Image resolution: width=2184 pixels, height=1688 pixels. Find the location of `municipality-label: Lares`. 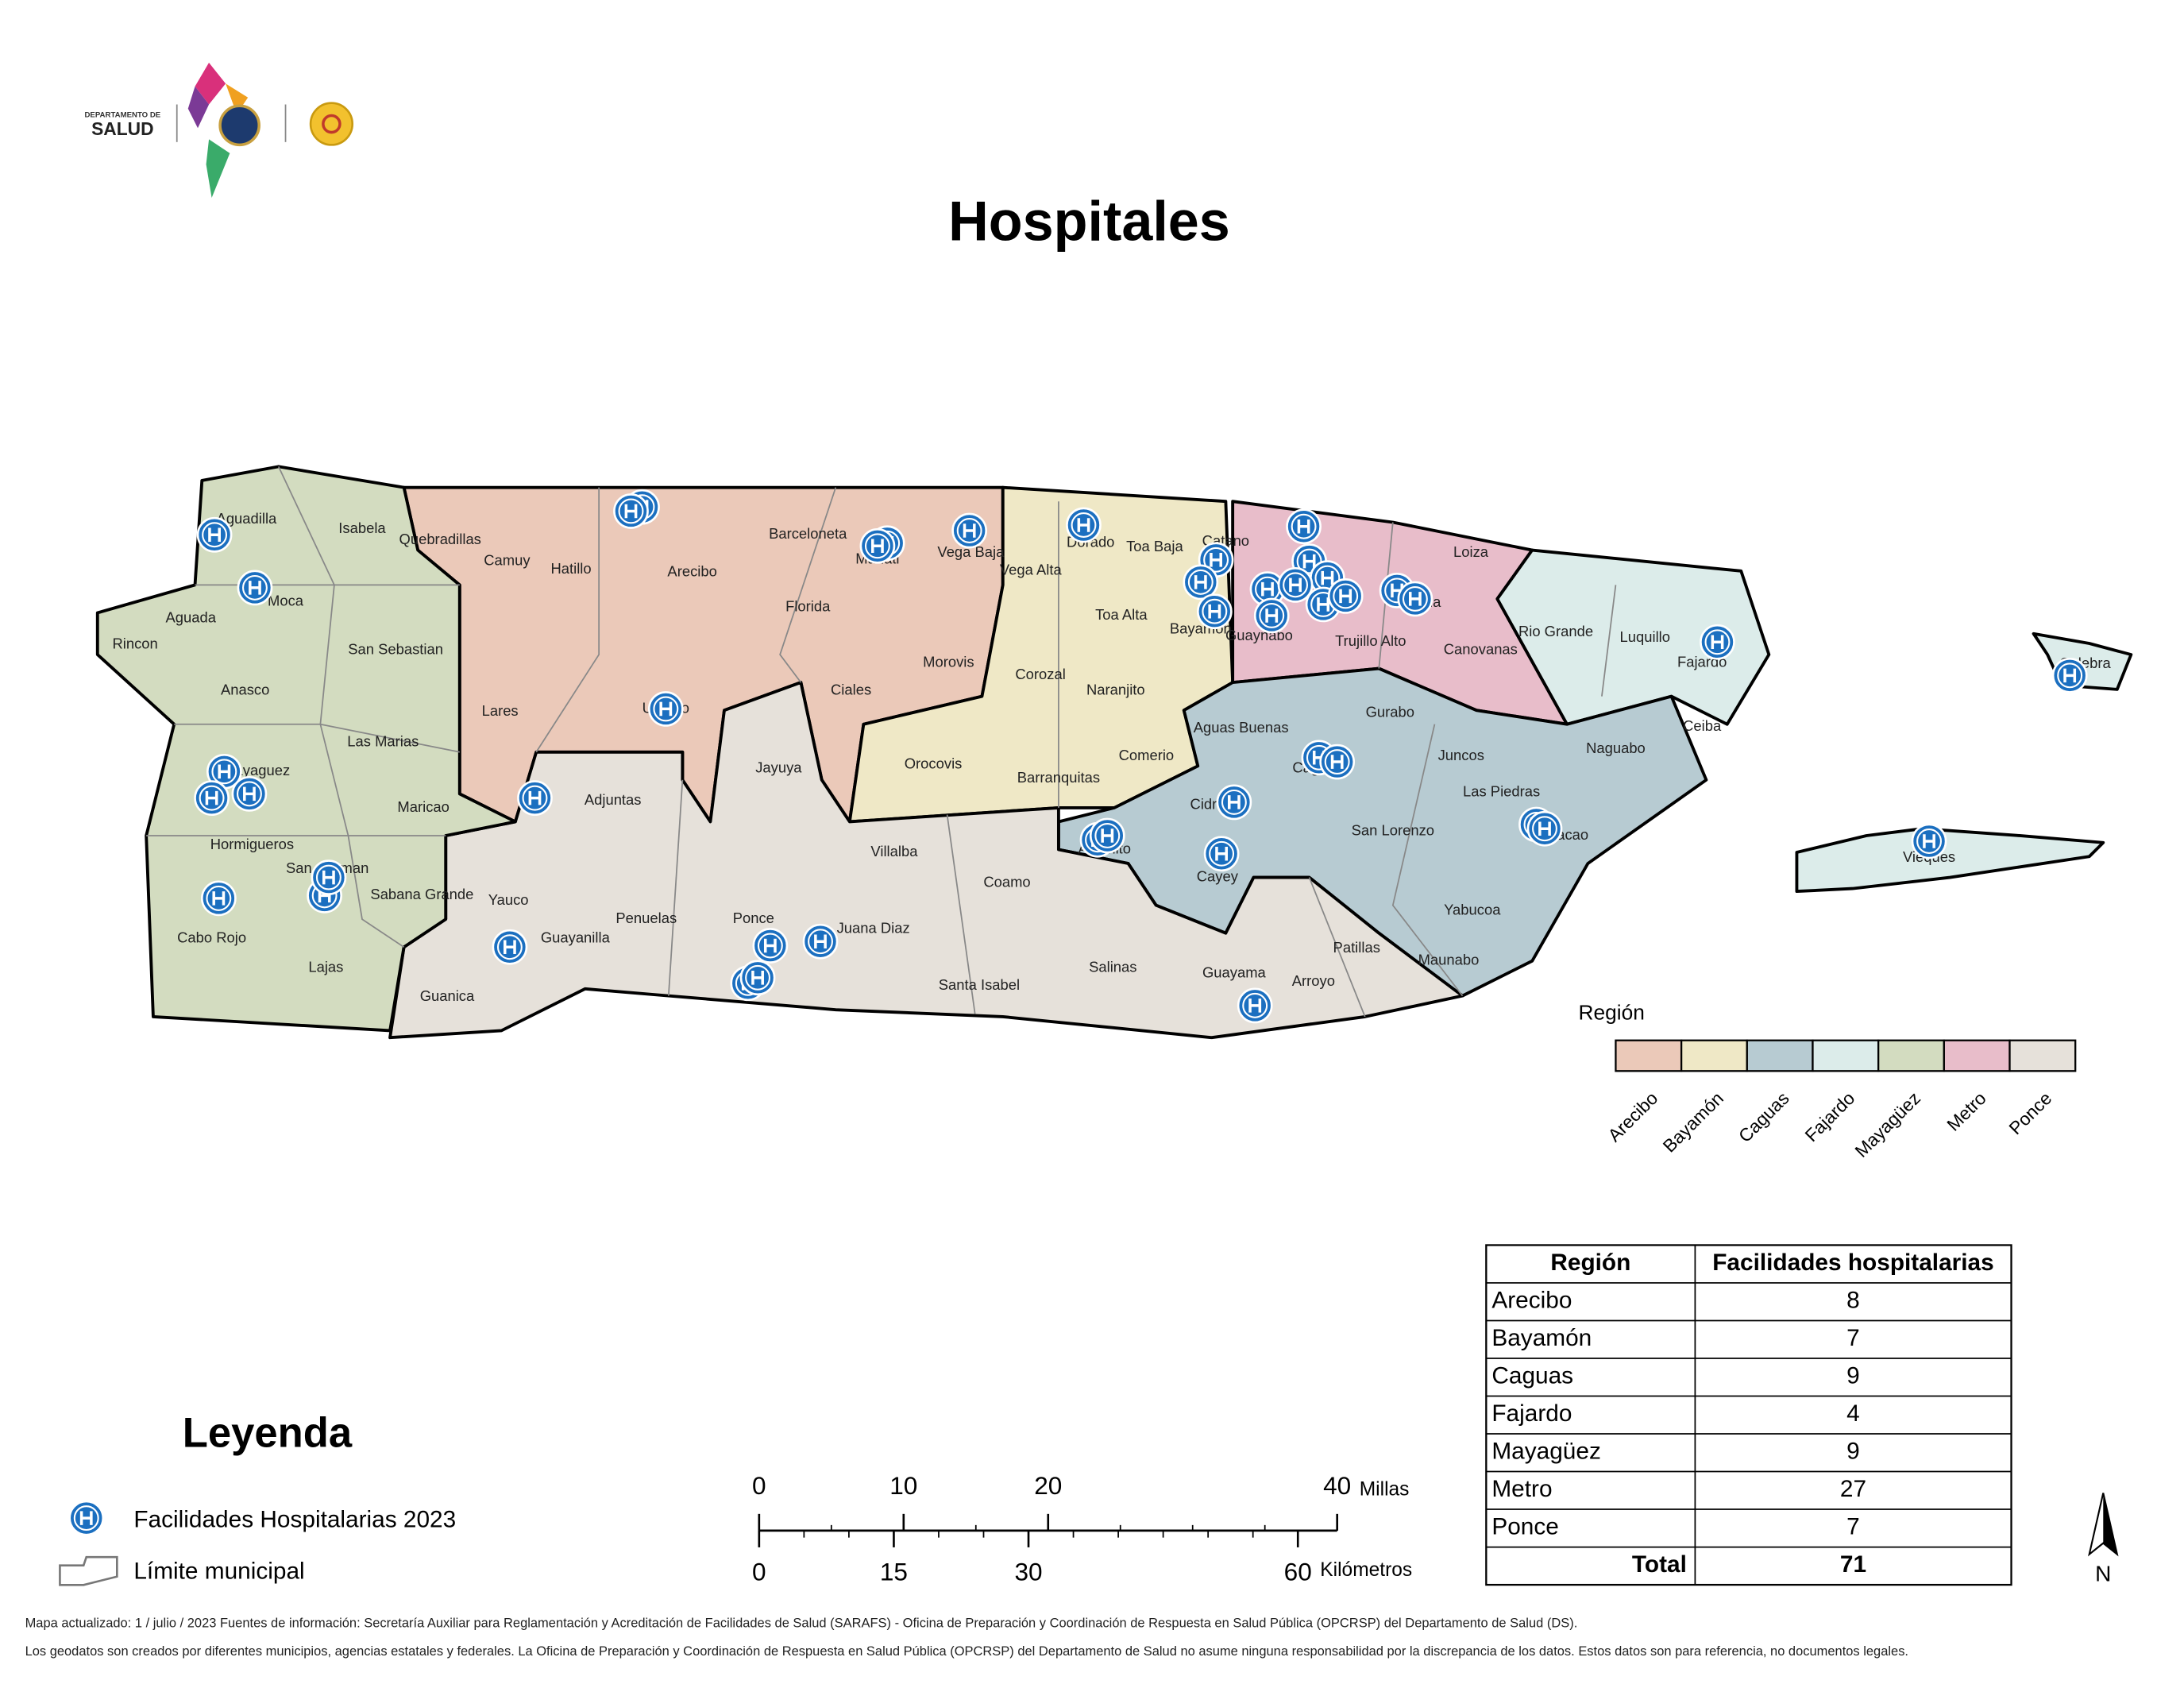

municipality-label: Lares is located at coordinates (501, 710).